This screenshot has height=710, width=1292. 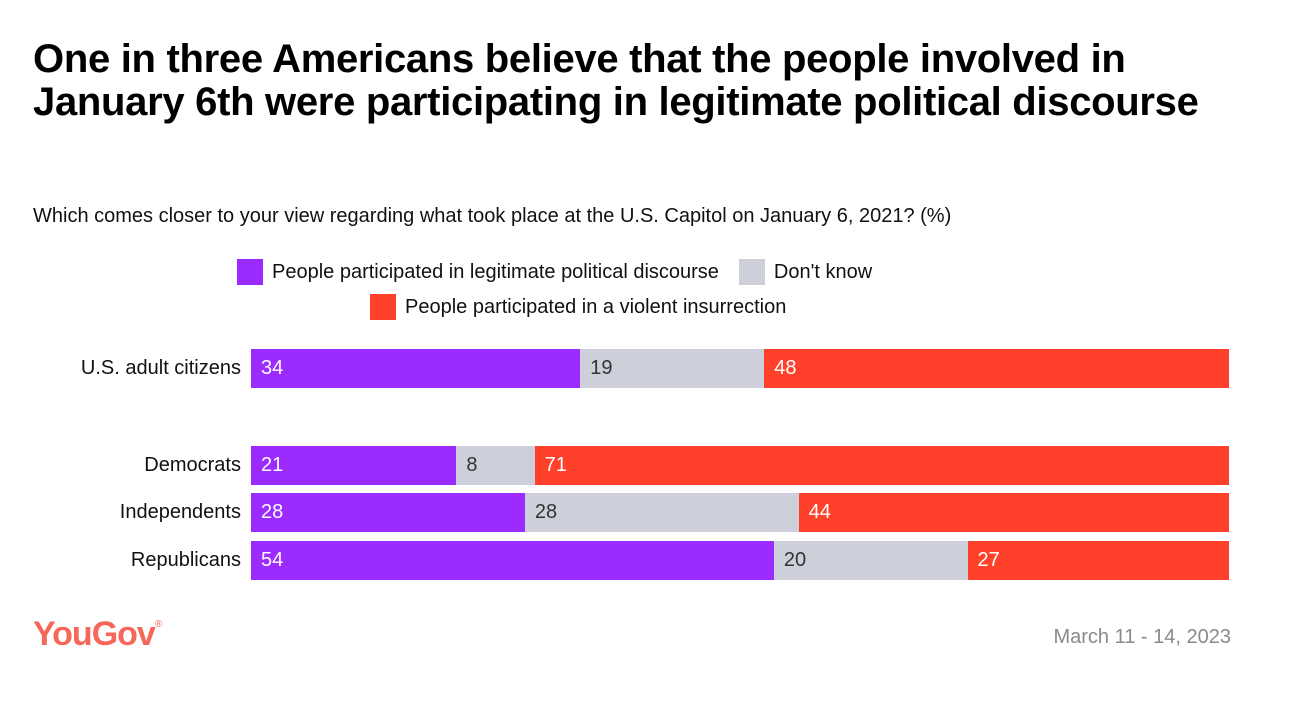 What do you see at coordinates (1142, 637) in the screenshot?
I see `survey-date: March 11 - 14, 2023` at bounding box center [1142, 637].